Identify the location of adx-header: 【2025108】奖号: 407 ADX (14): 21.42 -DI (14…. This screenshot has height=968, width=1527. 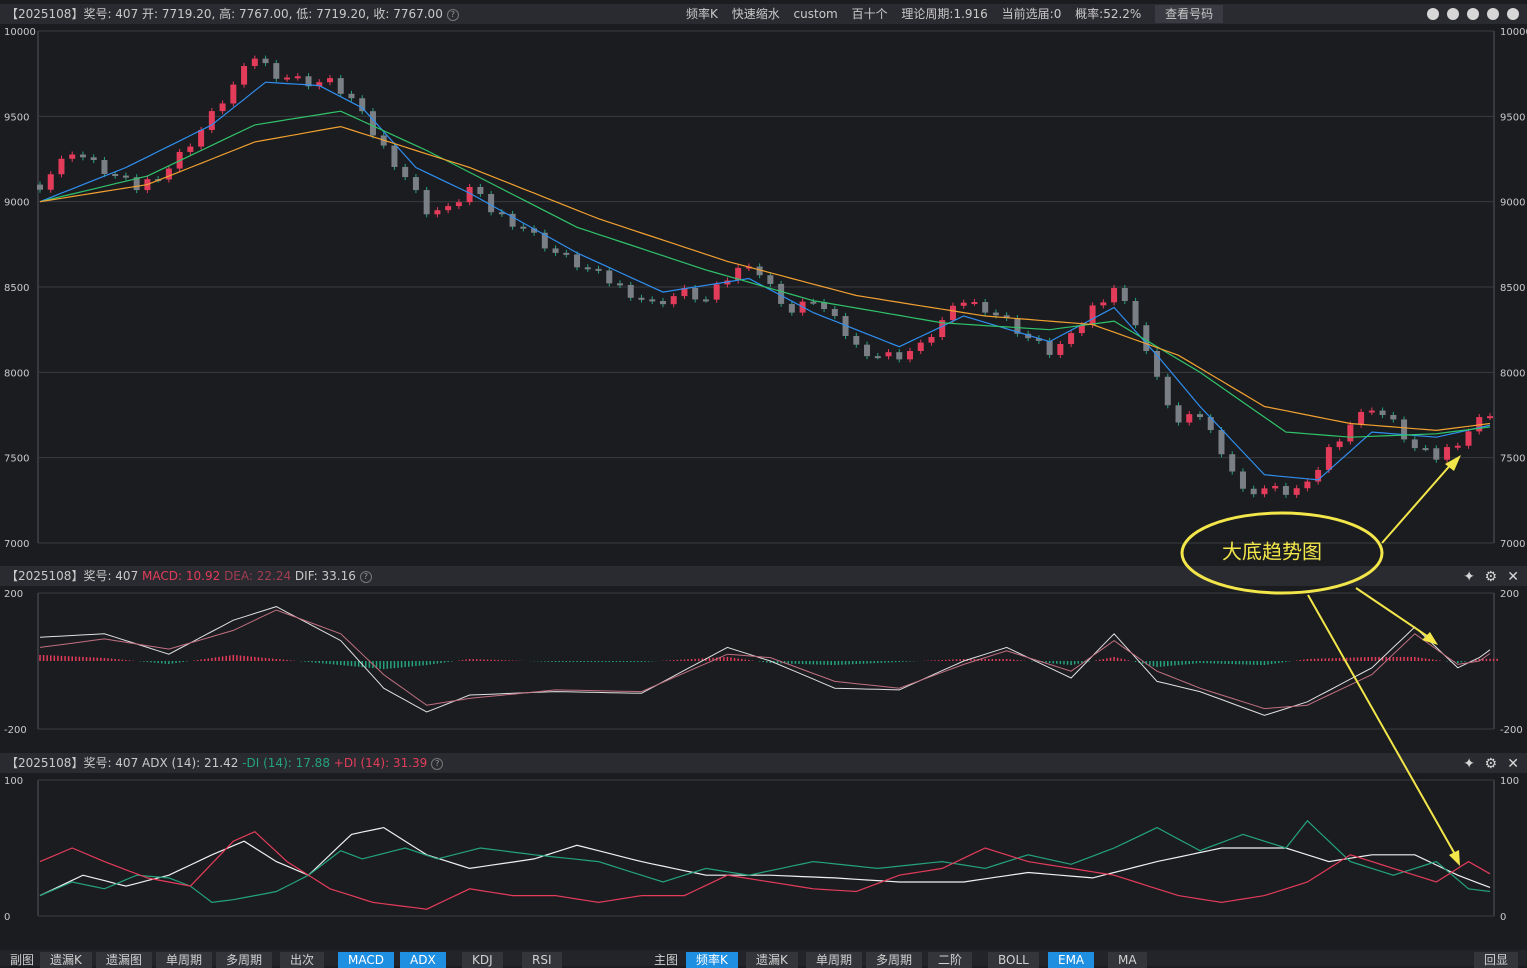
(763, 763).